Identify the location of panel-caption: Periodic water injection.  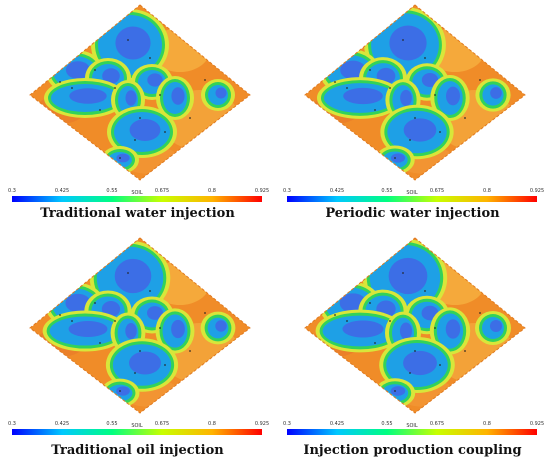
(412, 213).